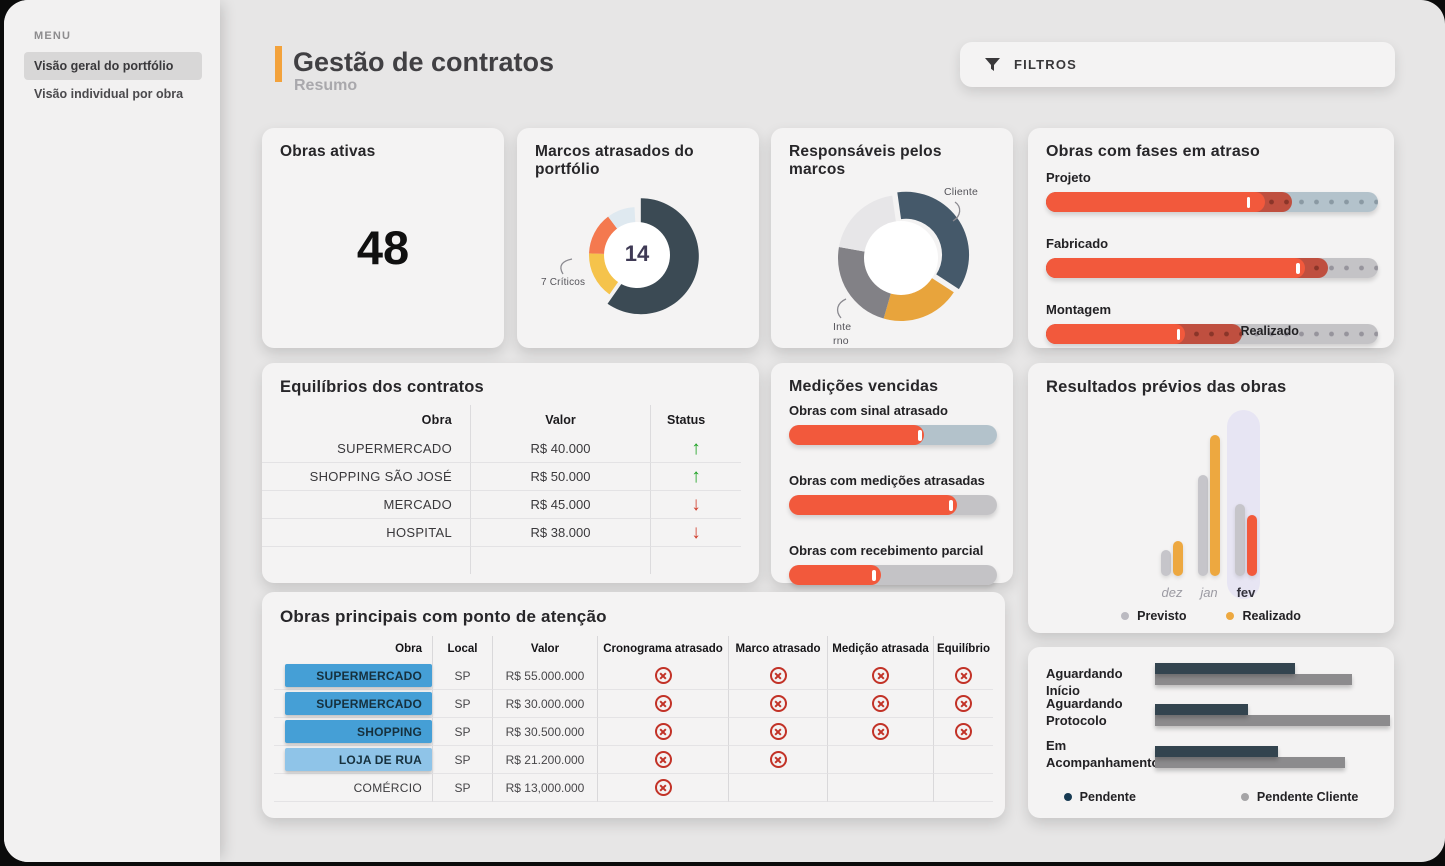 Image resolution: width=1445 pixels, height=866 pixels. Describe the element at coordinates (887, 480) in the screenshot. I see `progress-bar-label: Obras com medições atrasadas` at that location.